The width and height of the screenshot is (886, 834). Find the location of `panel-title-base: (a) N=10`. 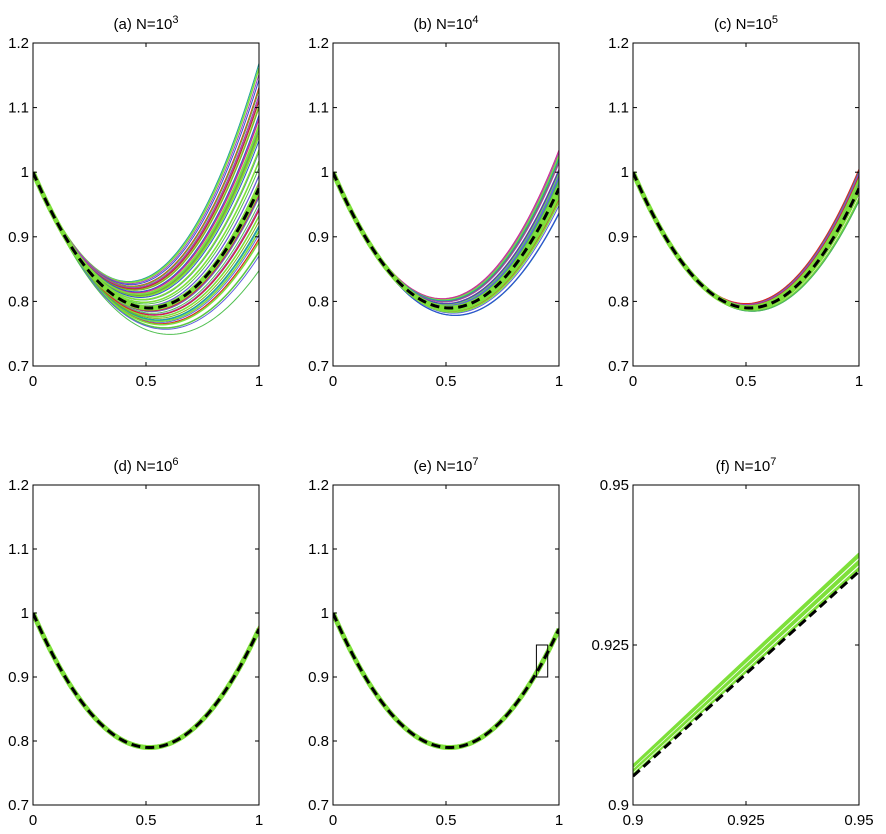

panel-title-base: (a) N=10 is located at coordinates (143, 24).